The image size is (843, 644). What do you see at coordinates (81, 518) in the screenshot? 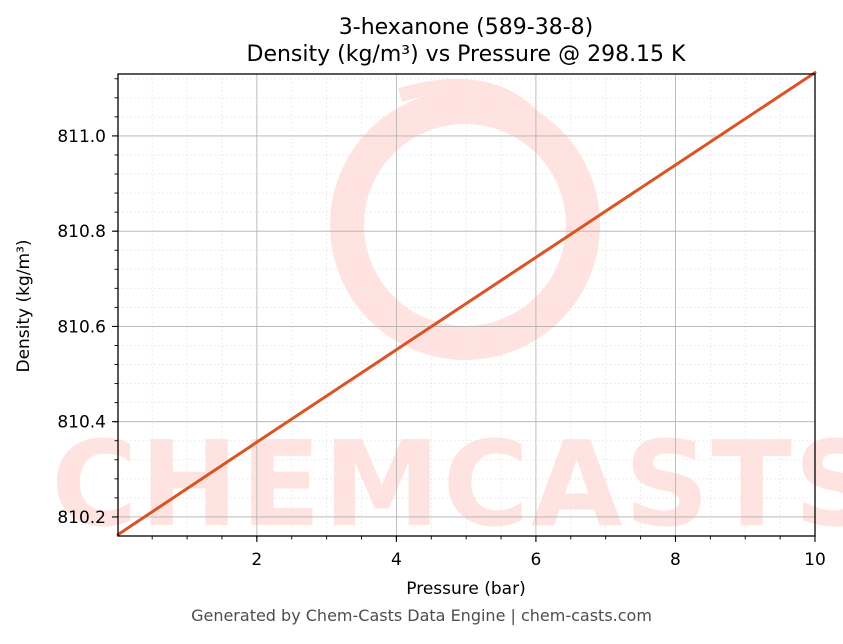
I see `y-tick-label: 810.2` at bounding box center [81, 518].